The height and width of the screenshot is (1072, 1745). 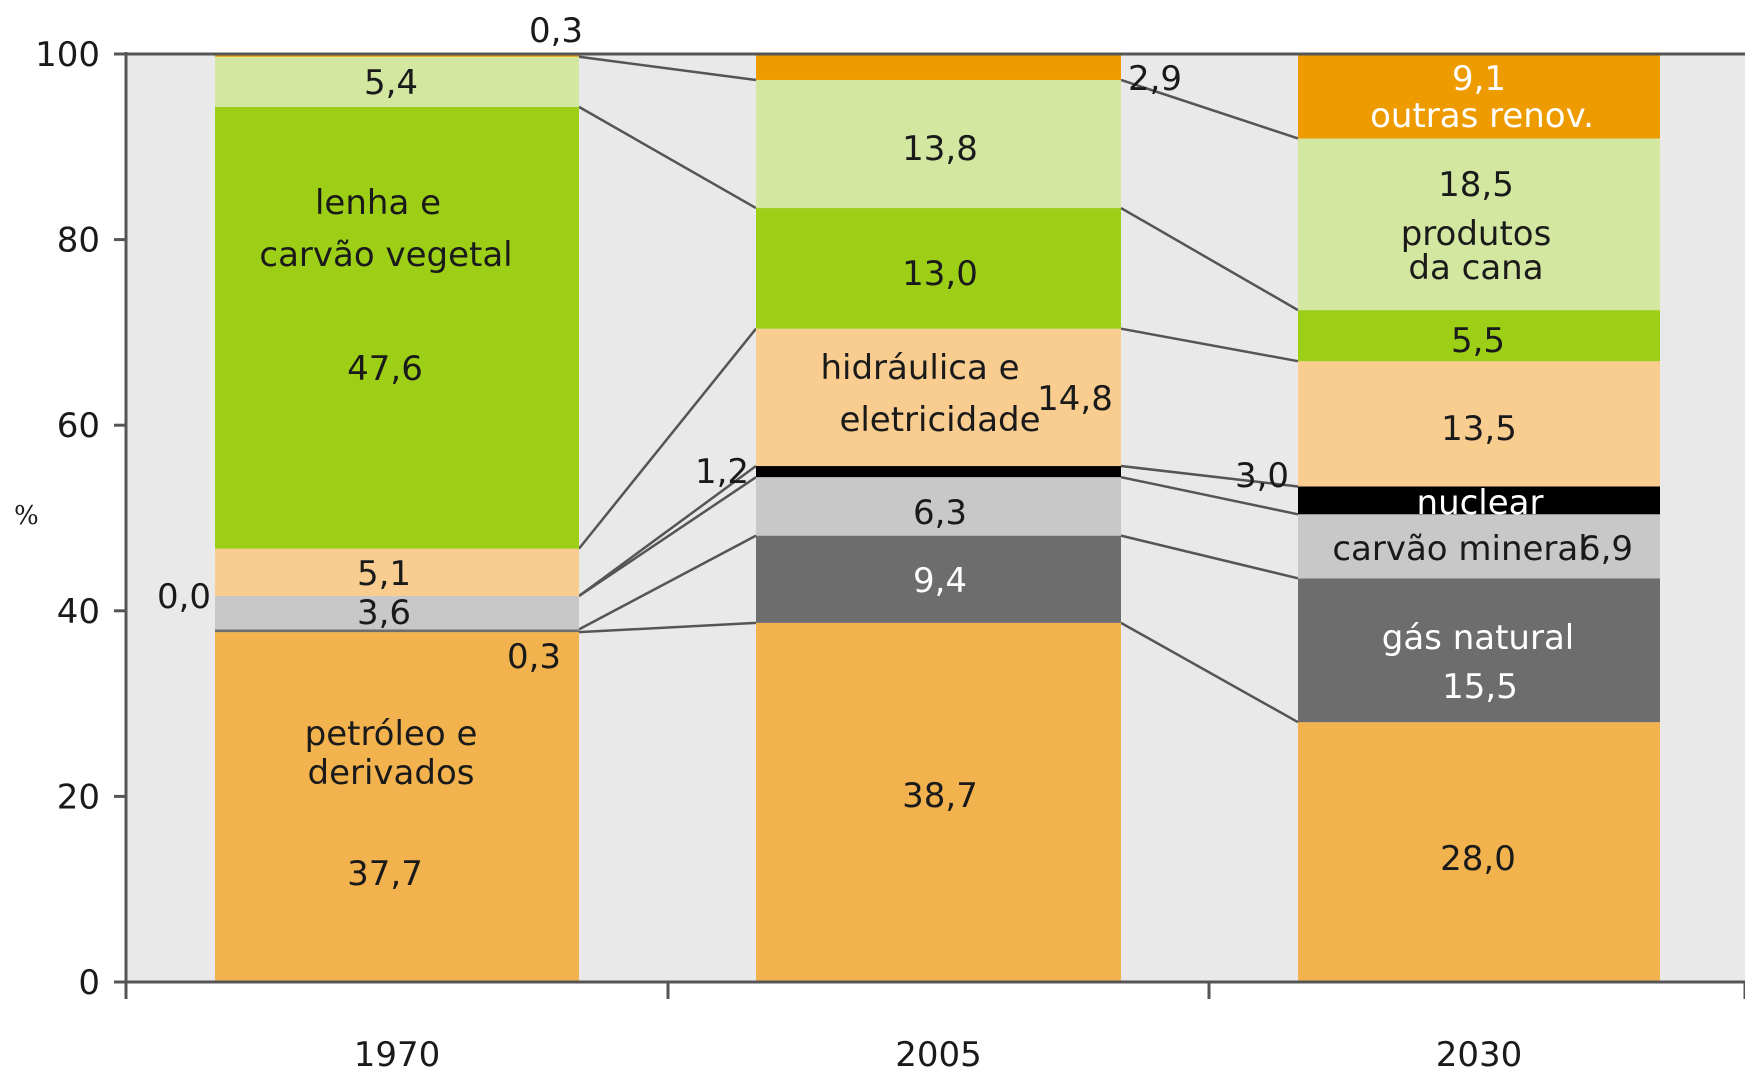 I want to click on x-tick-label-1970: 1970, so click(x=397, y=1053).